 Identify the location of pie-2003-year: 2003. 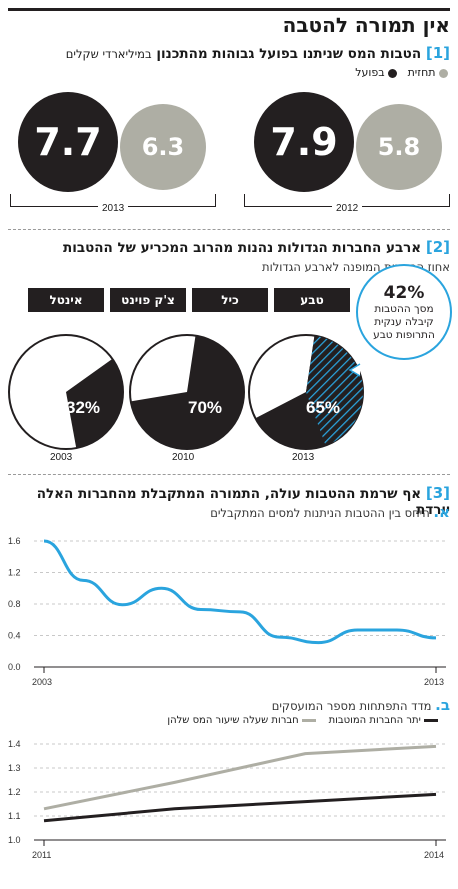
(61, 457).